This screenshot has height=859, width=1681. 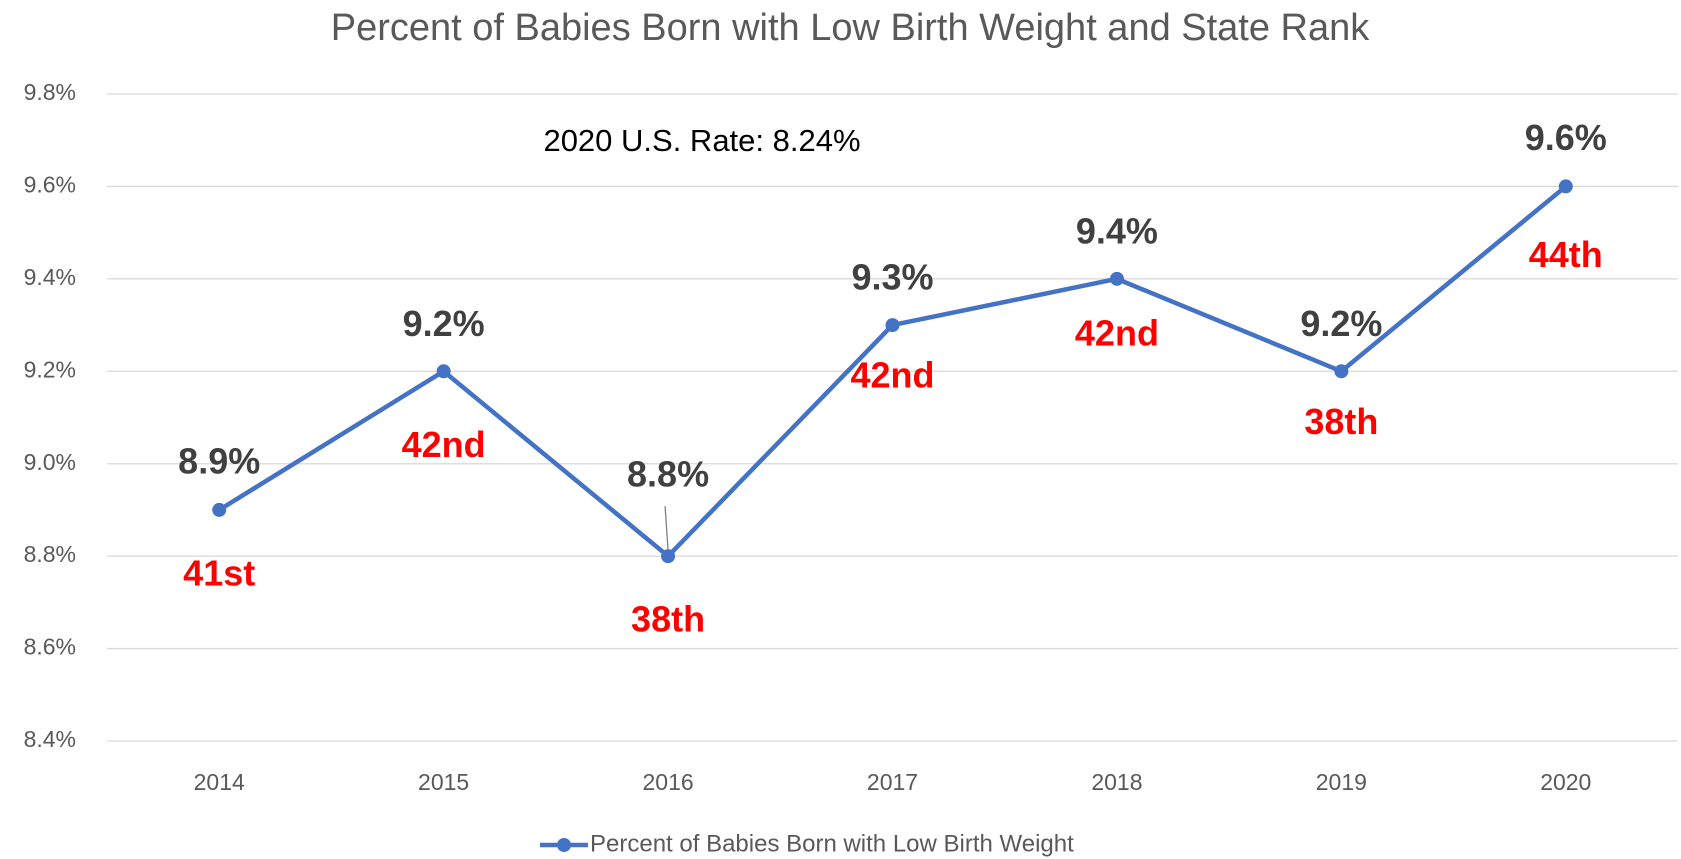 I want to click on y-tick-label: 8.6%, so click(x=50, y=647).